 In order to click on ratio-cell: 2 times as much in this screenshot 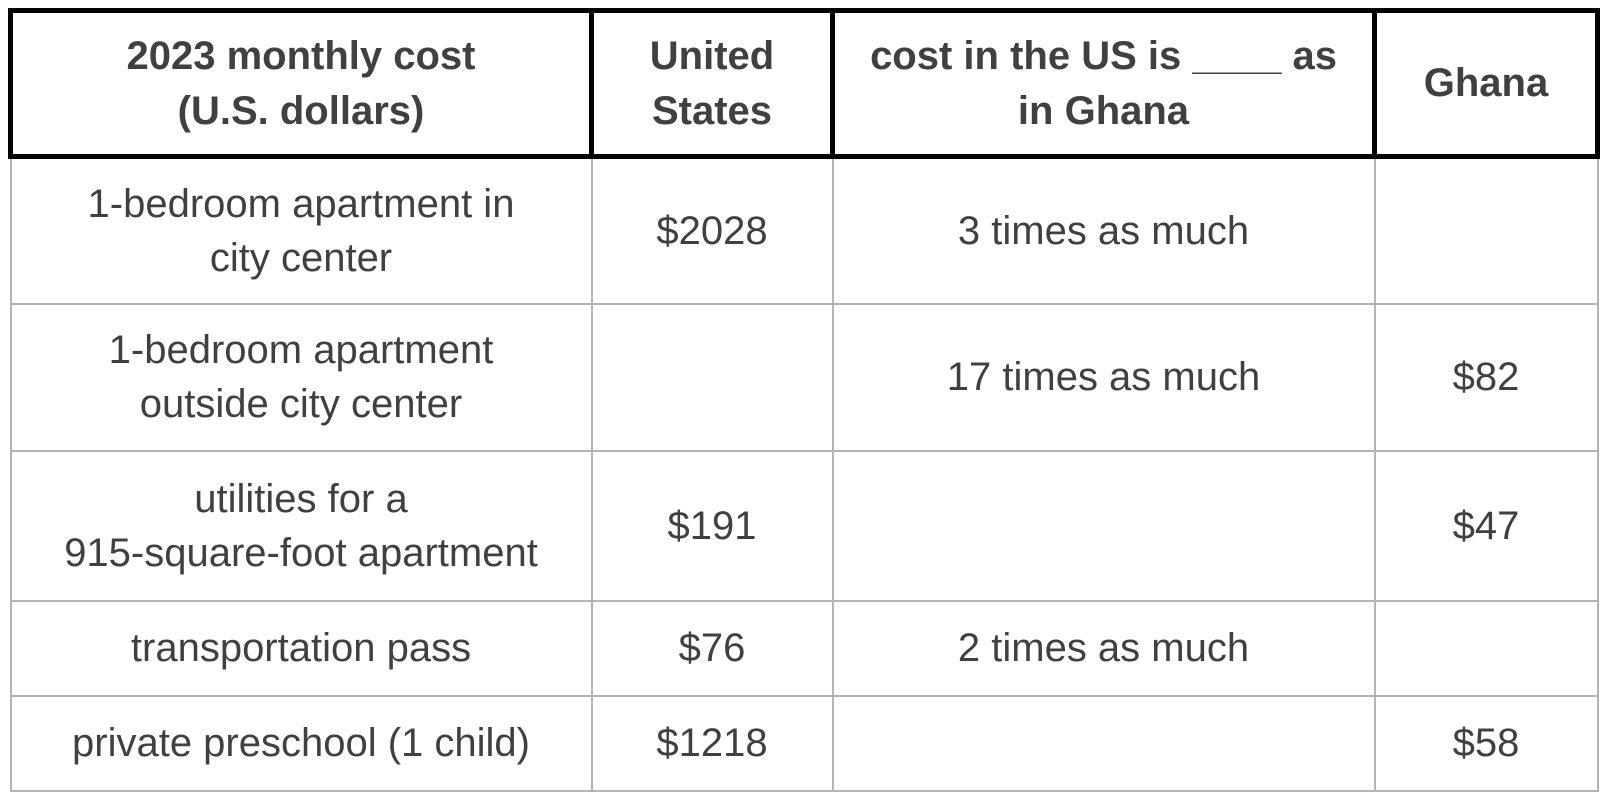, I will do `click(1103, 648)`.